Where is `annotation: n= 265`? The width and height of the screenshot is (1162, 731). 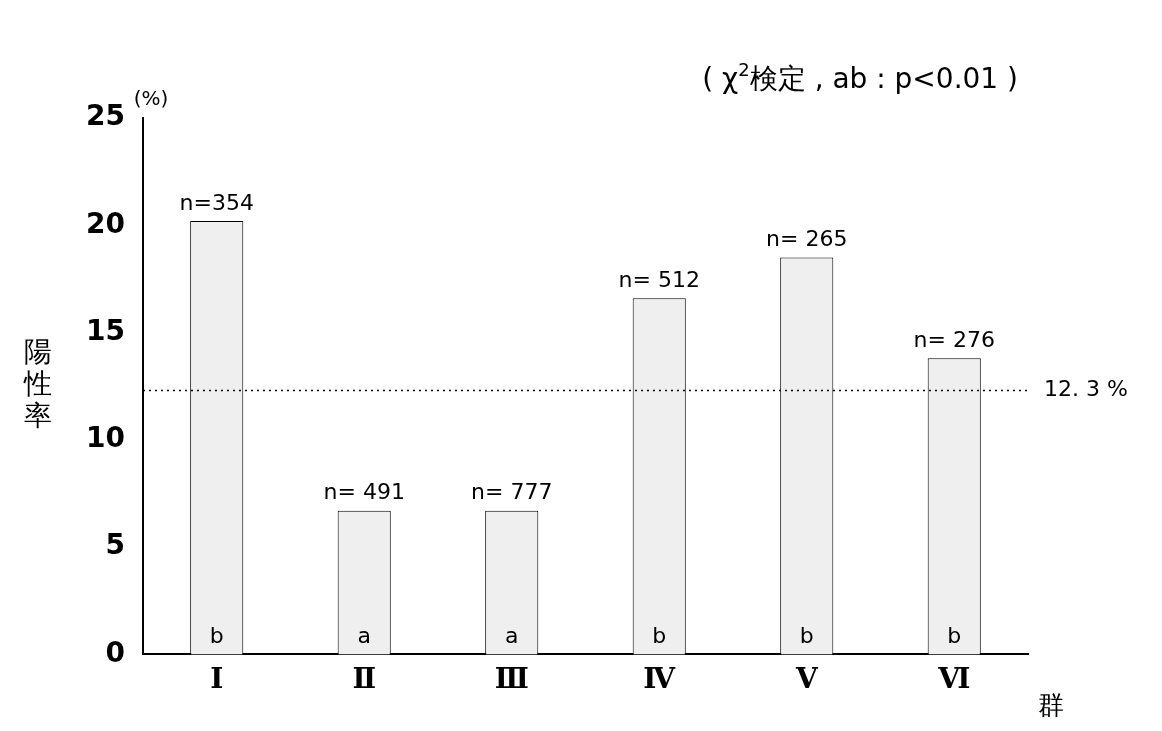
annotation: n= 265 is located at coordinates (807, 239).